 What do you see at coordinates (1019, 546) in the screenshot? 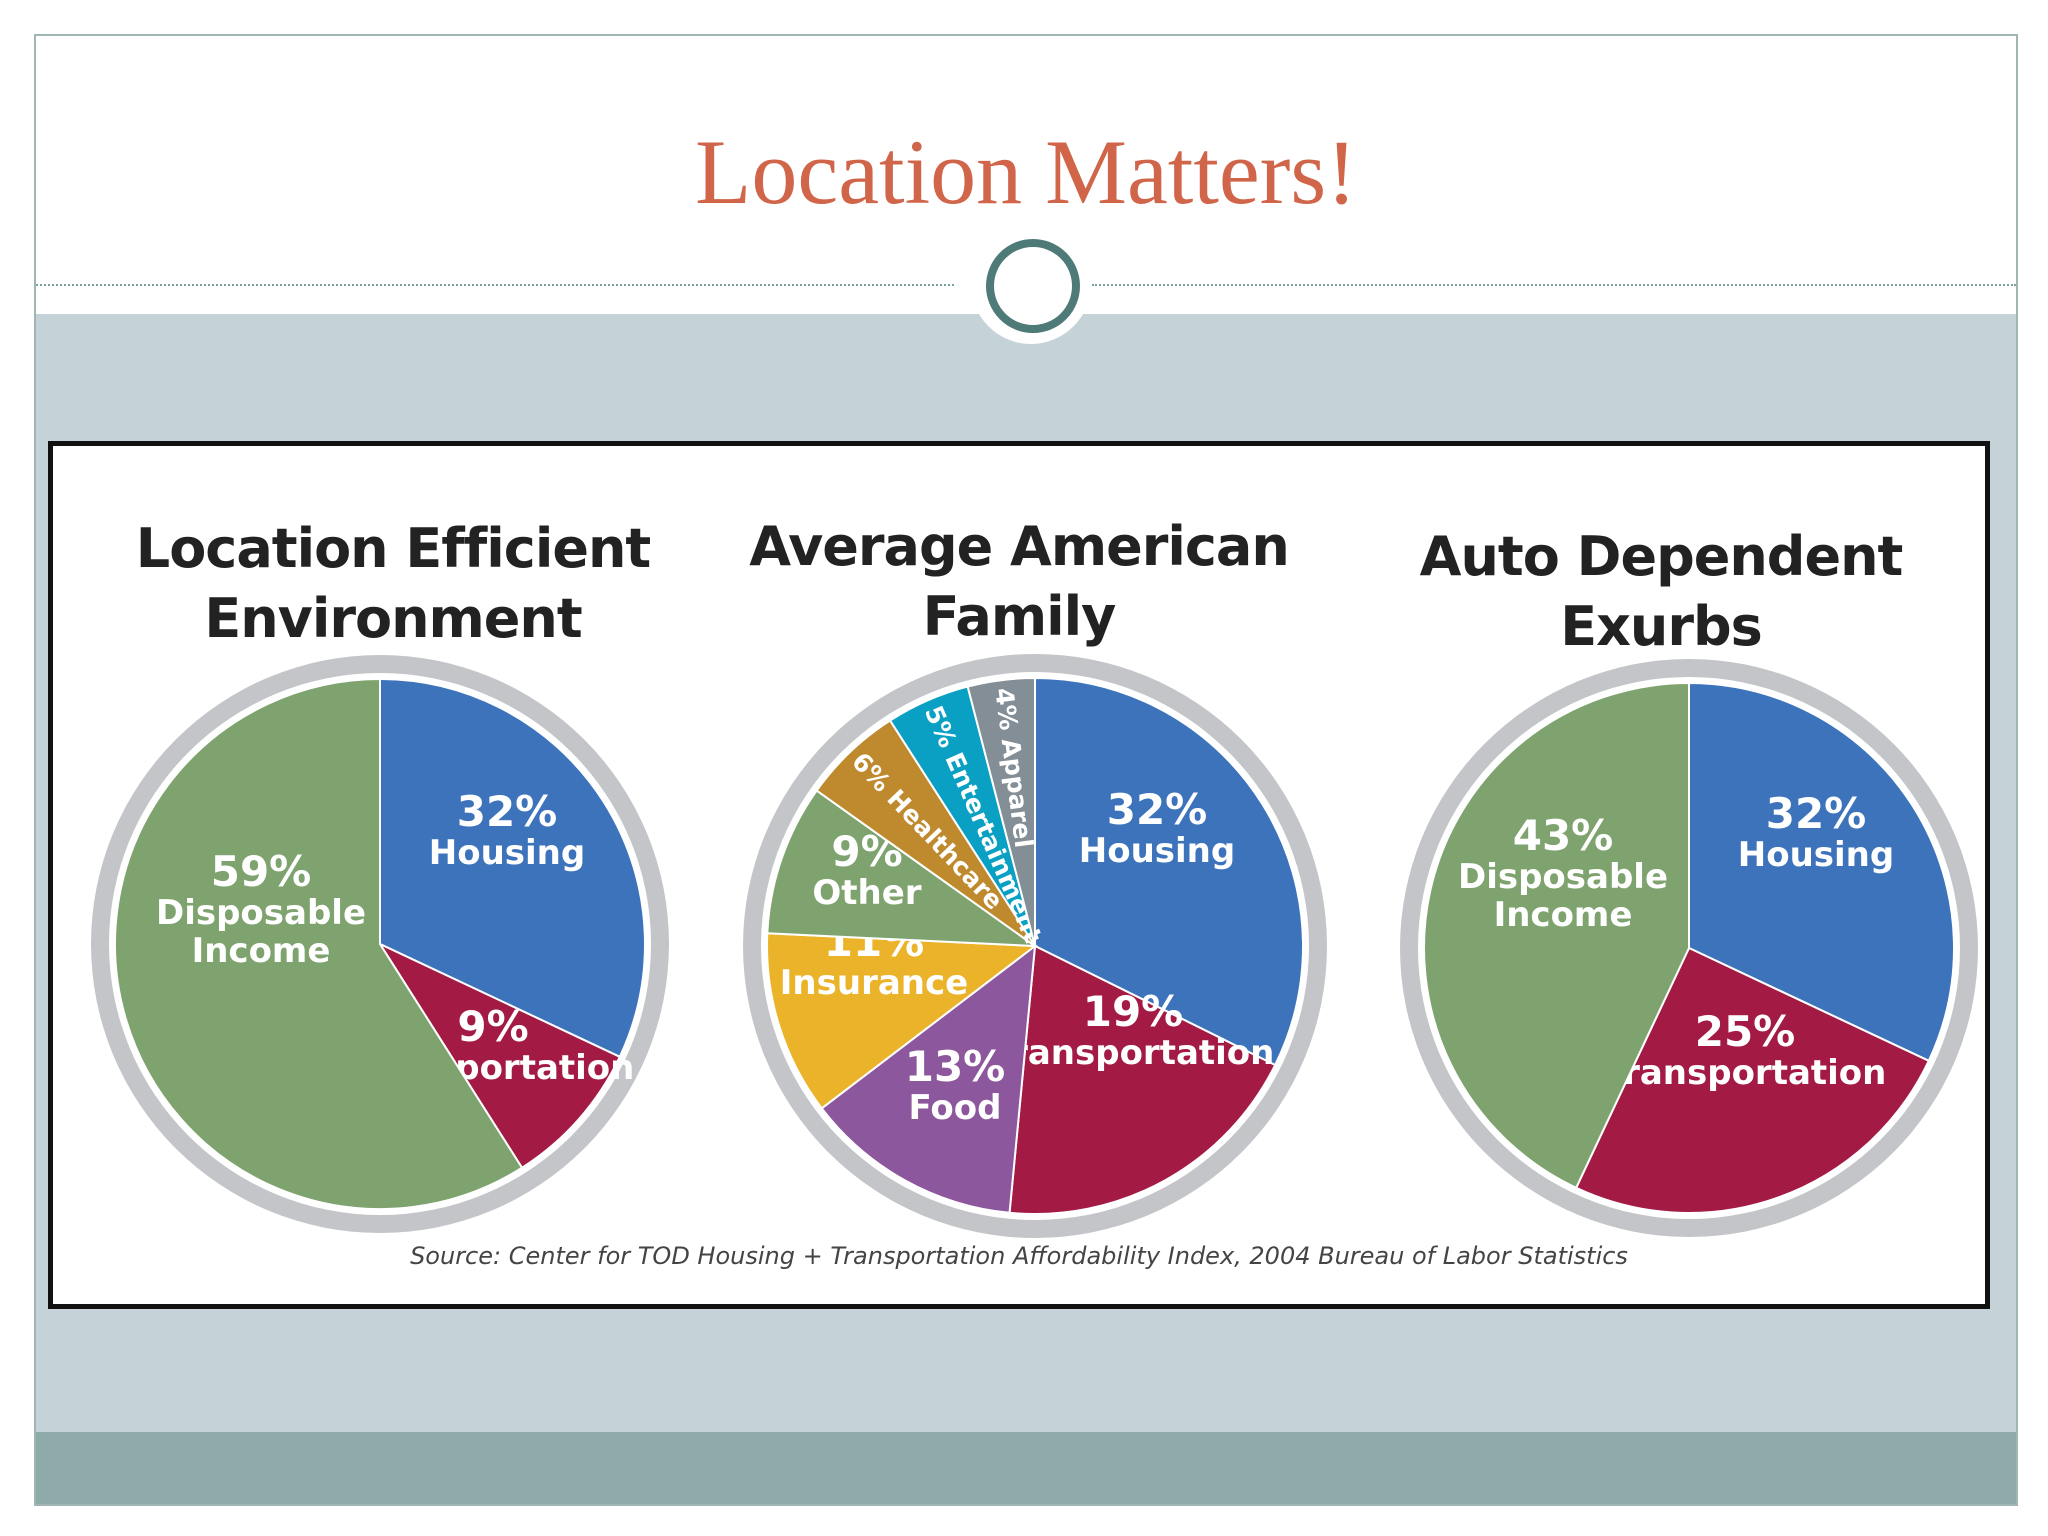
I see `chart-2-title-line-1: Average American` at bounding box center [1019, 546].